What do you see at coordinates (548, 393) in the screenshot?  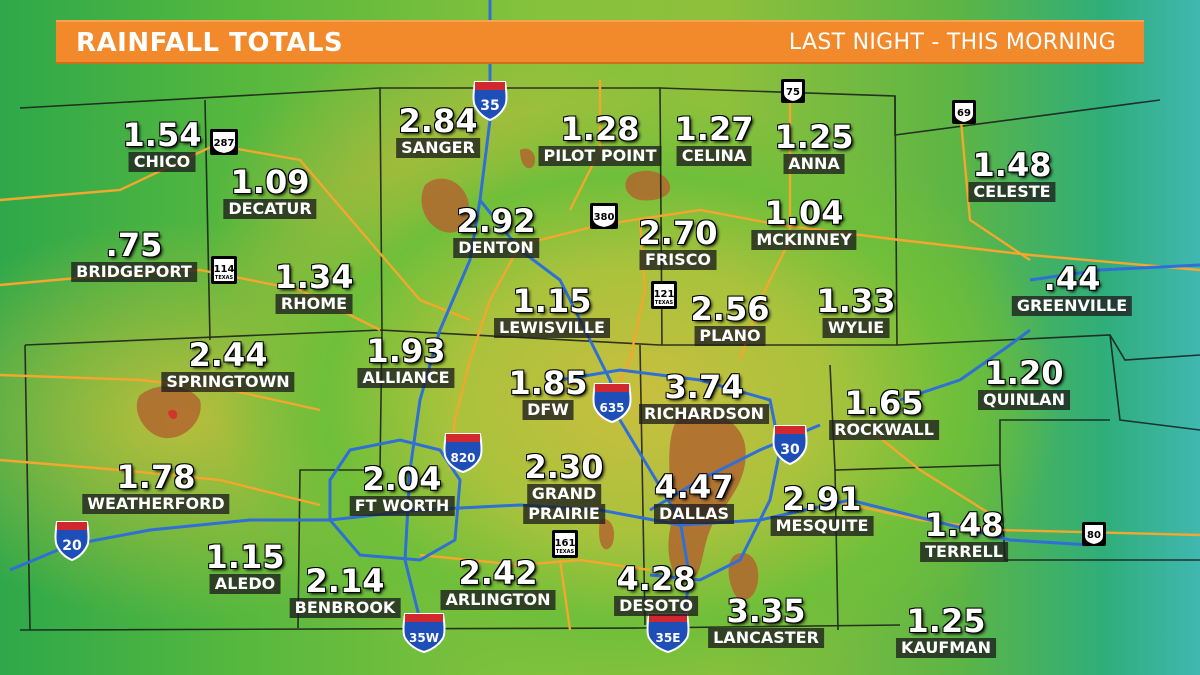 I see `city-label-dfw: 1.85 DFW` at bounding box center [548, 393].